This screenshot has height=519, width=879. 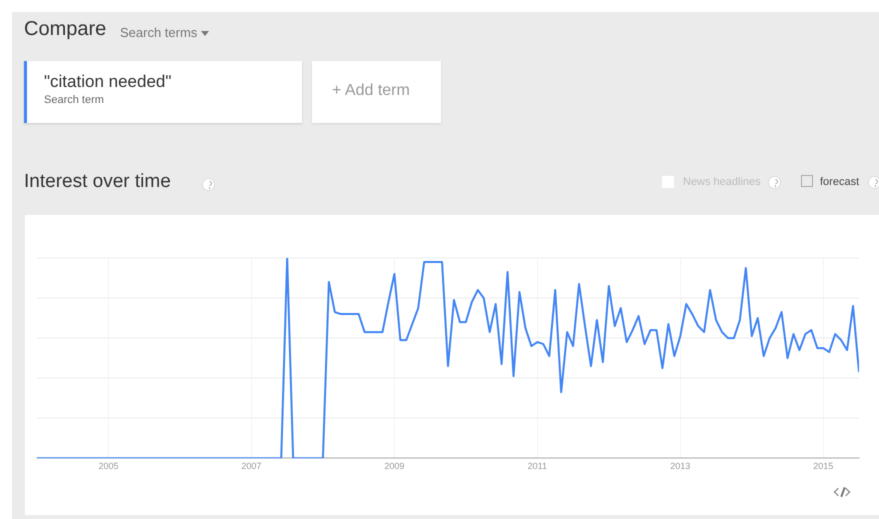 What do you see at coordinates (823, 466) in the screenshot?
I see `x-tick-label: 2015` at bounding box center [823, 466].